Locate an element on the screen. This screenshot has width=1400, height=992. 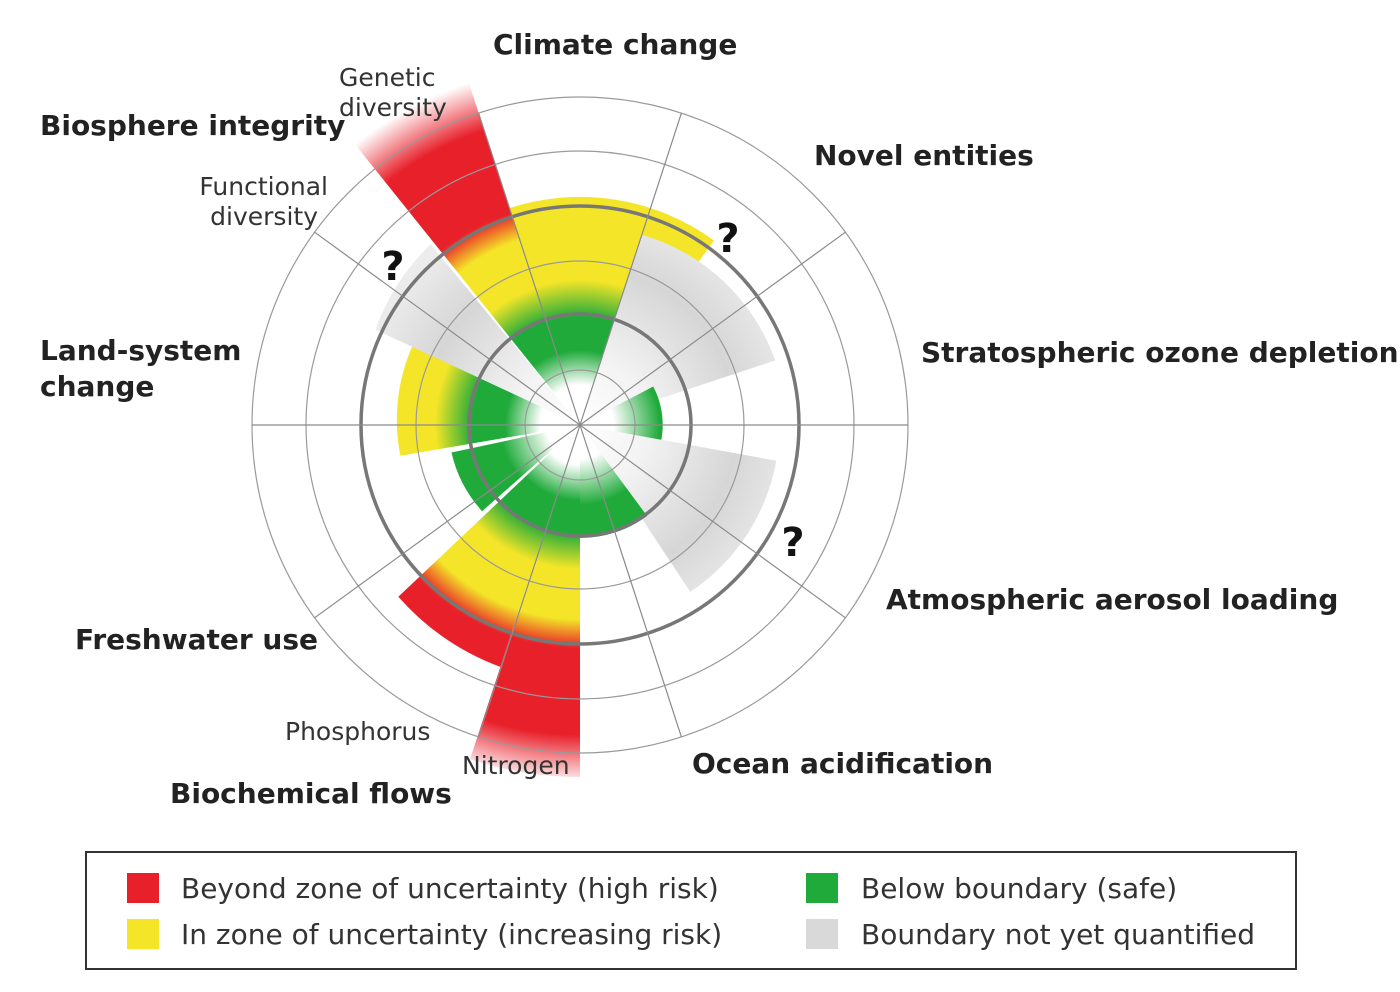
wedge-genetic-diversity is located at coordinates (466, 252).